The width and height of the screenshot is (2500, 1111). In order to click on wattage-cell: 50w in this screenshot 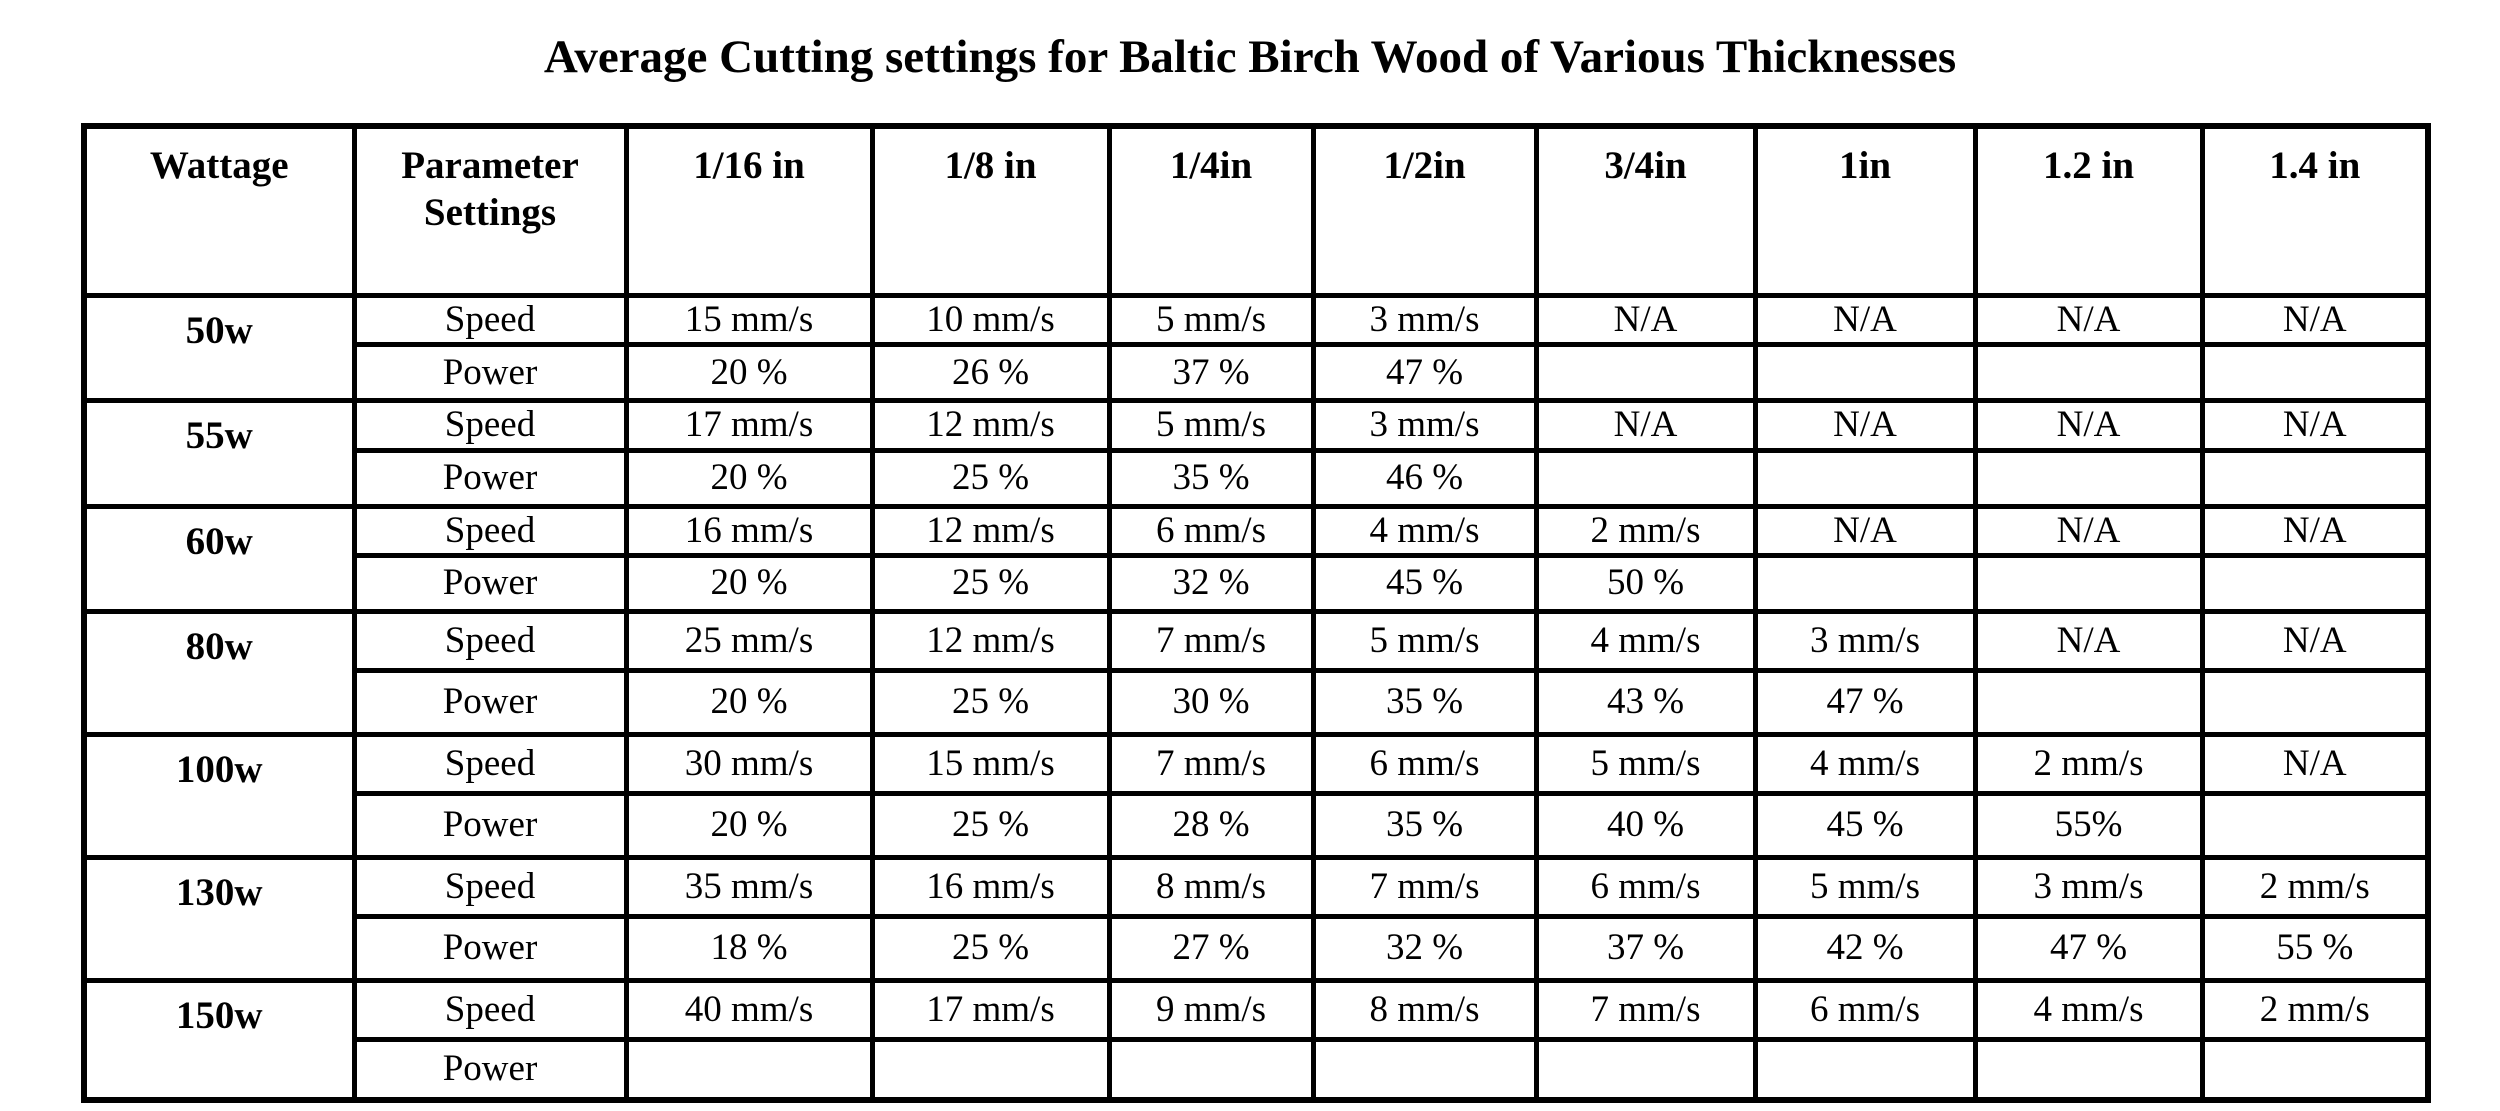, I will do `click(219, 348)`.